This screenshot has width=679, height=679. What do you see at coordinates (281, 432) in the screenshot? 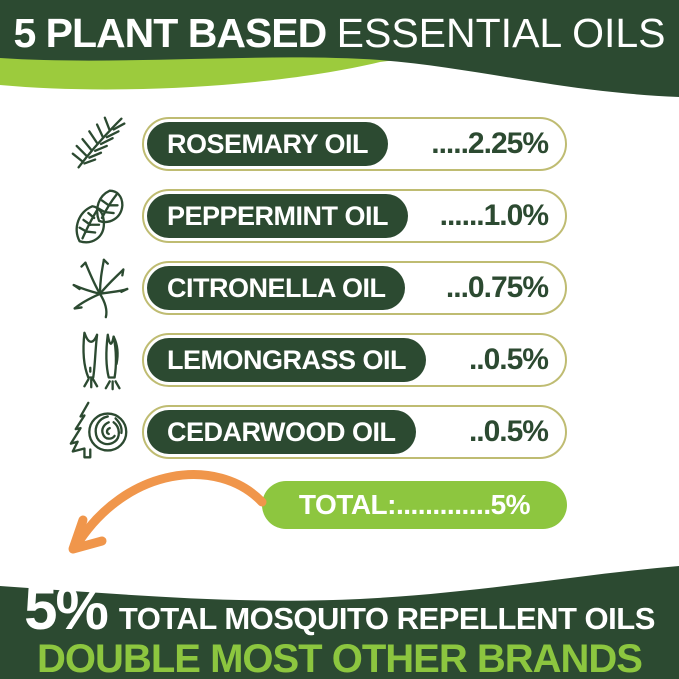
I see `oil-name-badge: CEDARWOOD OIL` at bounding box center [281, 432].